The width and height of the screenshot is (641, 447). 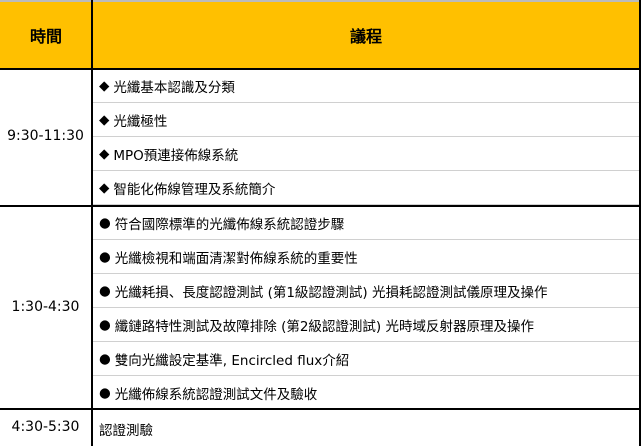 I want to click on agenda-item: 認證測驗, so click(x=366, y=428).